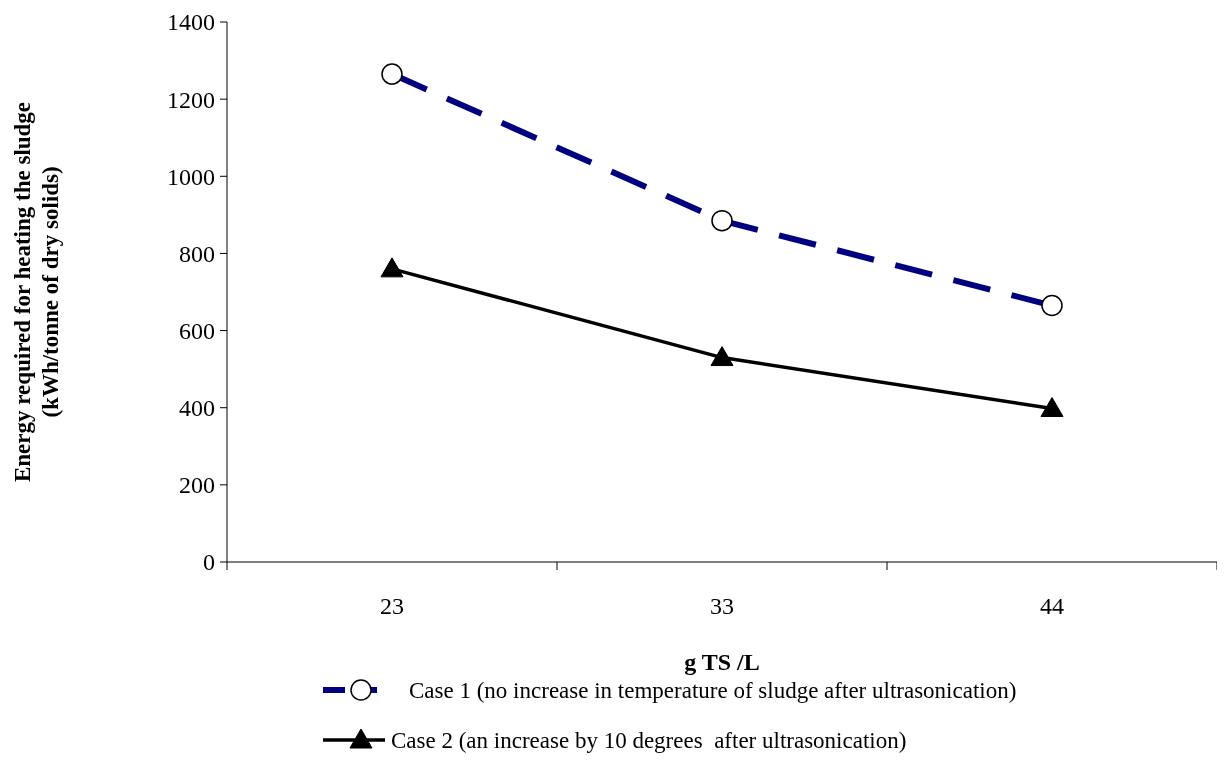 The width and height of the screenshot is (1225, 766). Describe the element at coordinates (197, 253) in the screenshot. I see `y-tick-label: 800` at that location.